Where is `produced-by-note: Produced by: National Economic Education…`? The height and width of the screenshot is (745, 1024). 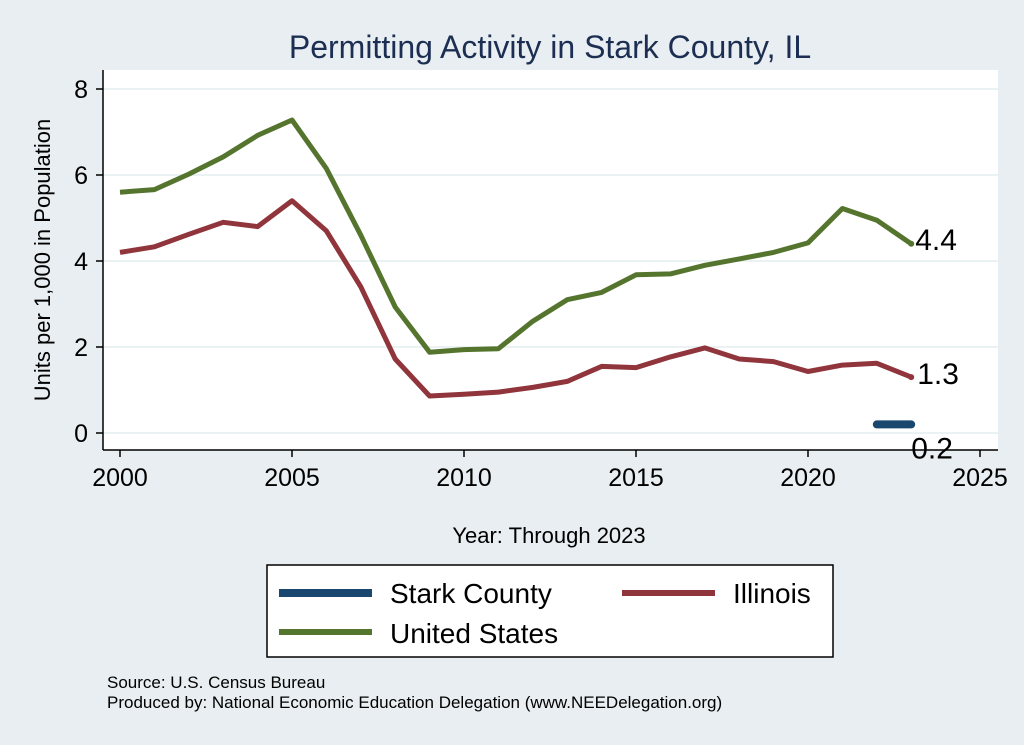
produced-by-note: Produced by: National Economic Education… is located at coordinates (414, 702).